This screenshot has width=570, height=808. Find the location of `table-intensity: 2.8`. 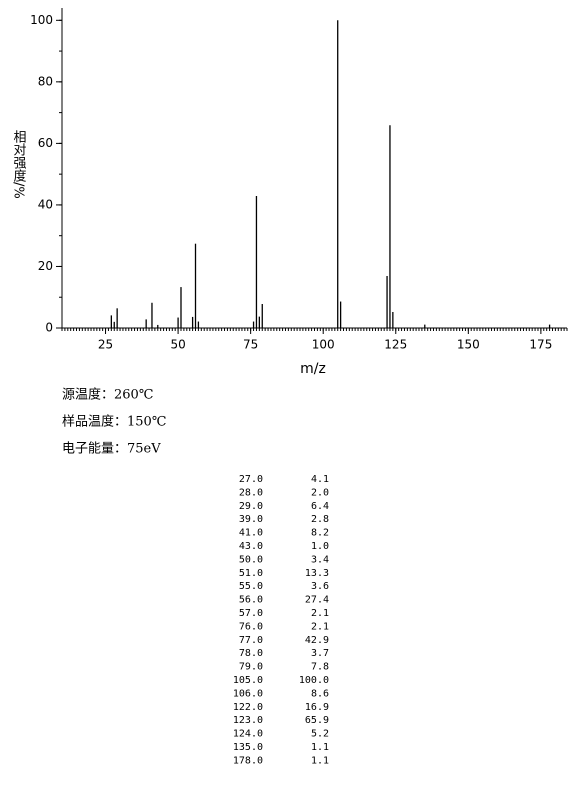

table-intensity: 2.8 is located at coordinates (320, 519).